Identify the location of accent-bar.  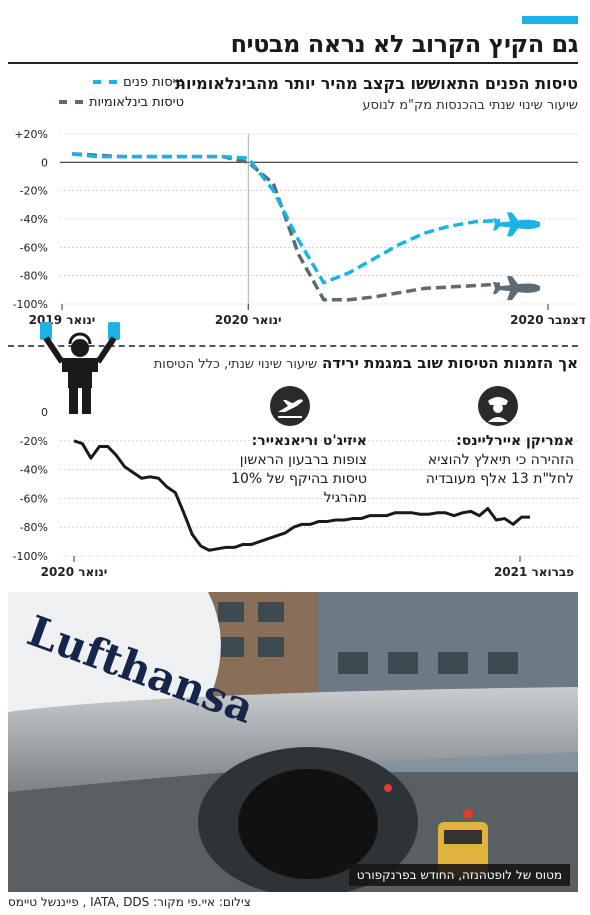
(550, 20).